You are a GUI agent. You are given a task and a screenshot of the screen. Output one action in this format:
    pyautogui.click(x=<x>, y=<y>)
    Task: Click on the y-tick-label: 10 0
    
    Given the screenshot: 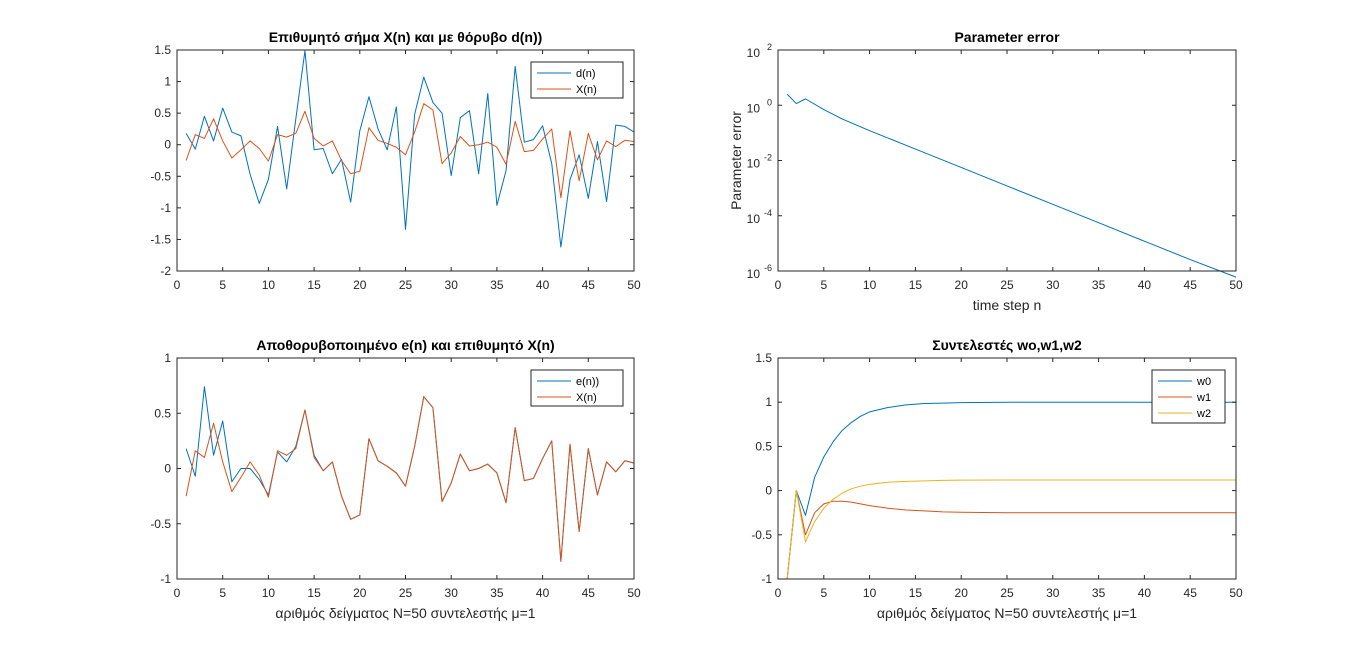 What is the action you would take?
    pyautogui.click(x=759, y=106)
    